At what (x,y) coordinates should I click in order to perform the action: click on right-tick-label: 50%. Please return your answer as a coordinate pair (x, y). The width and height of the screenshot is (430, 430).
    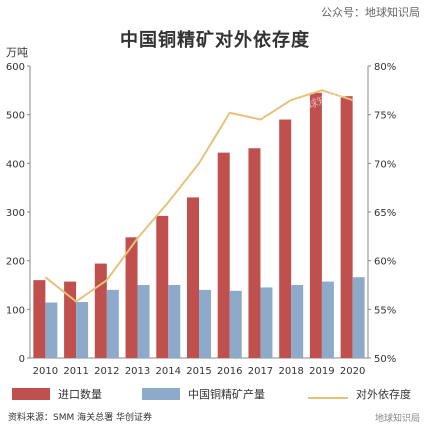
    Looking at the image, I should click on (385, 359).